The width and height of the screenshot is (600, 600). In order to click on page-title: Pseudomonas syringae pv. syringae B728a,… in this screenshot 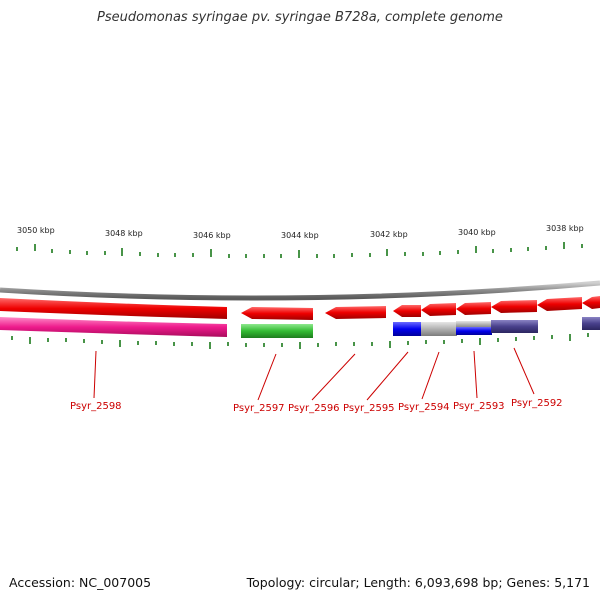, I will do `click(300, 17)`.